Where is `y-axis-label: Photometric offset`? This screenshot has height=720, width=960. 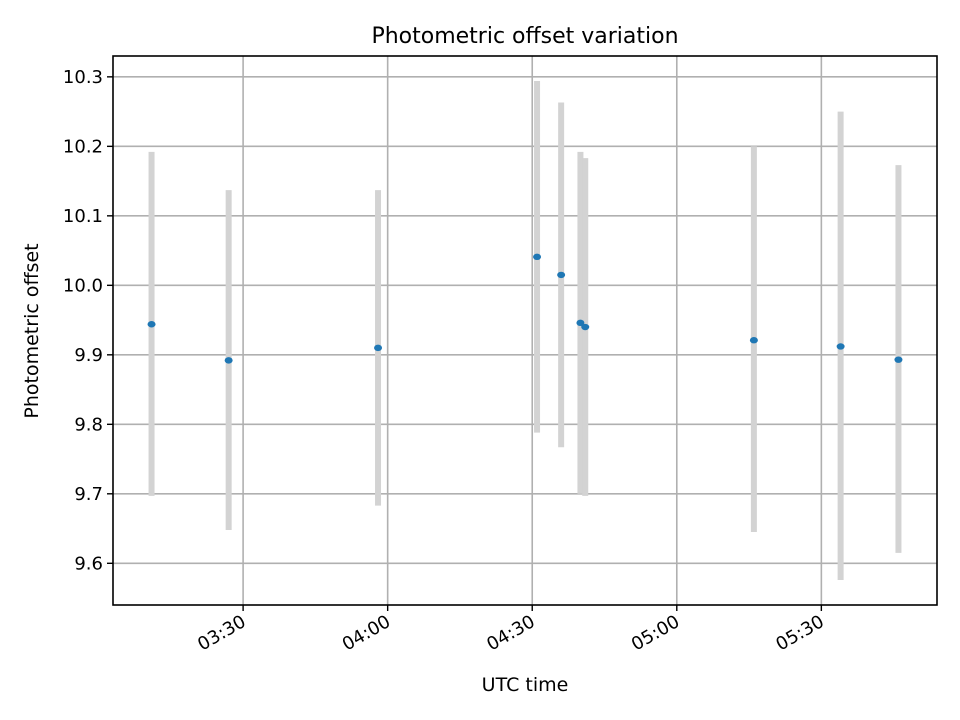 y-axis-label: Photometric offset is located at coordinates (32, 330).